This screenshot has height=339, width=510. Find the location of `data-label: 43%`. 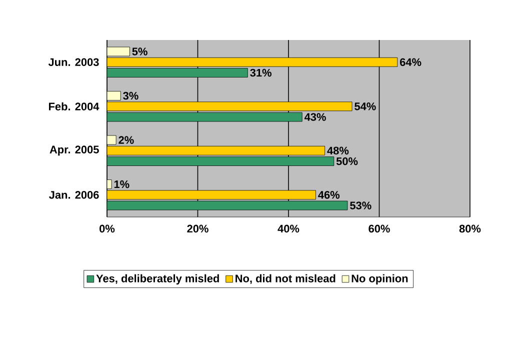

data-label: 43% is located at coordinates (315, 117).